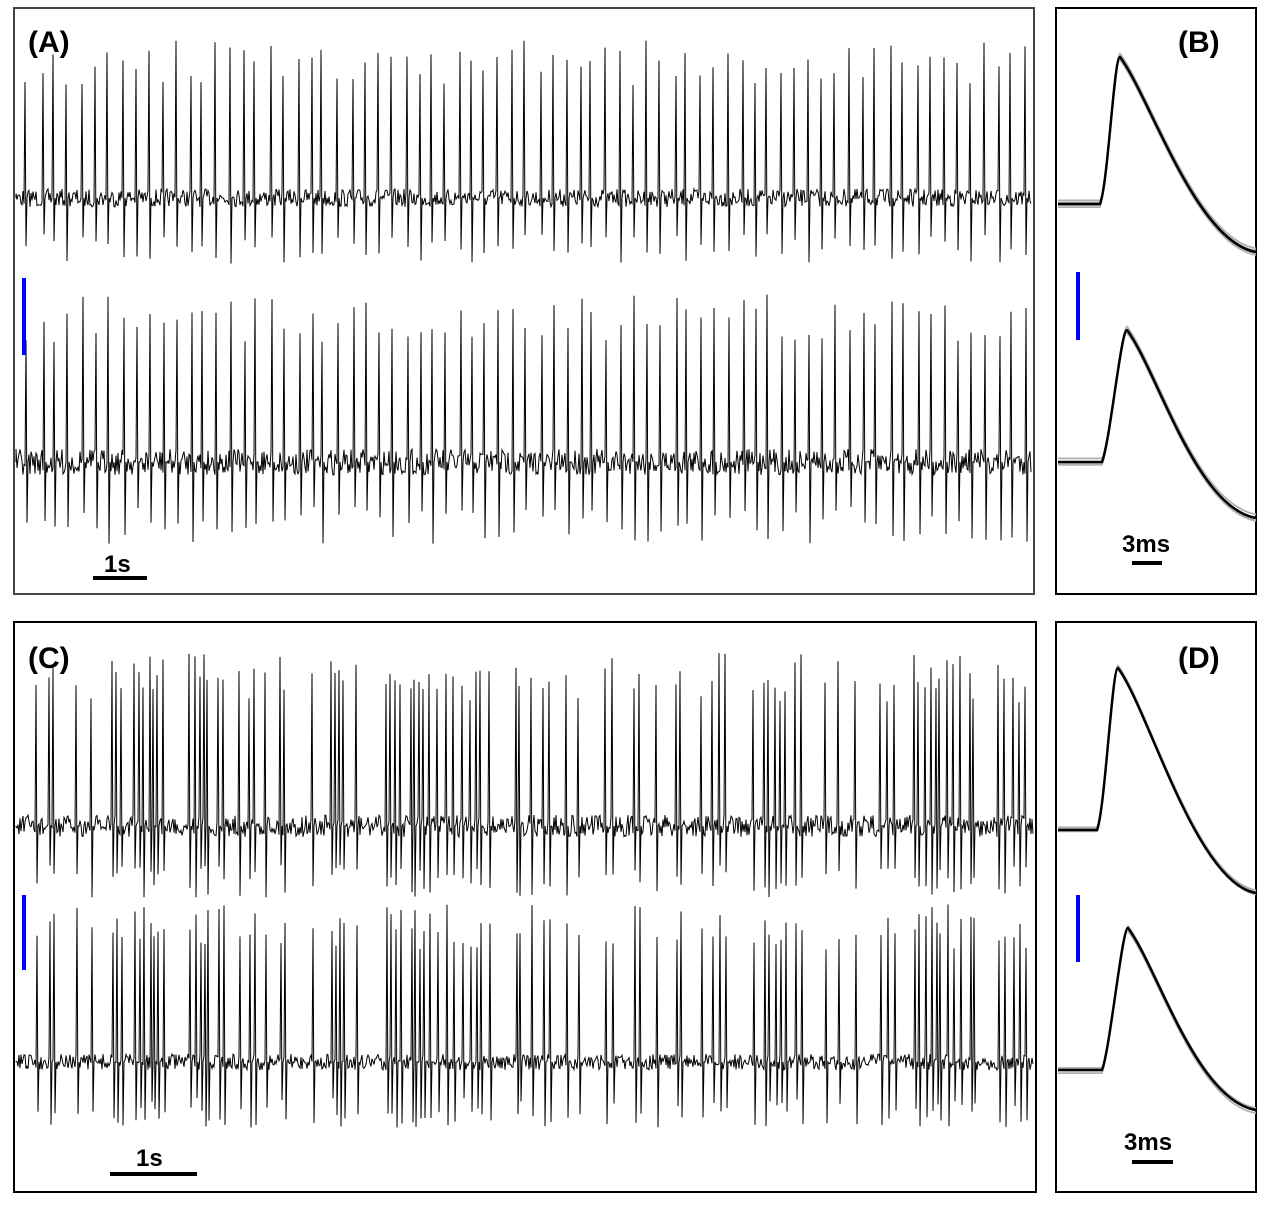 This screenshot has width=1270, height=1206. I want to click on panel-c-time-scale-label: 1s, so click(149, 1158).